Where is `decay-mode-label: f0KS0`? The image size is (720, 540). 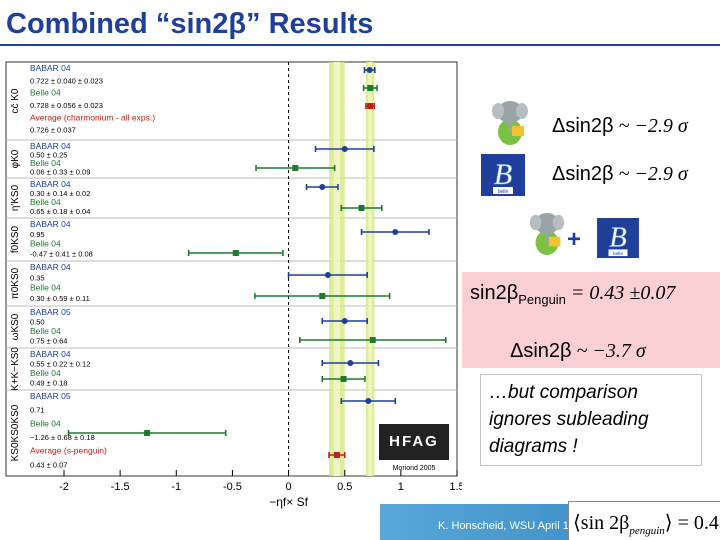
decay-mode-label: f0KS0 is located at coordinates (15, 239).